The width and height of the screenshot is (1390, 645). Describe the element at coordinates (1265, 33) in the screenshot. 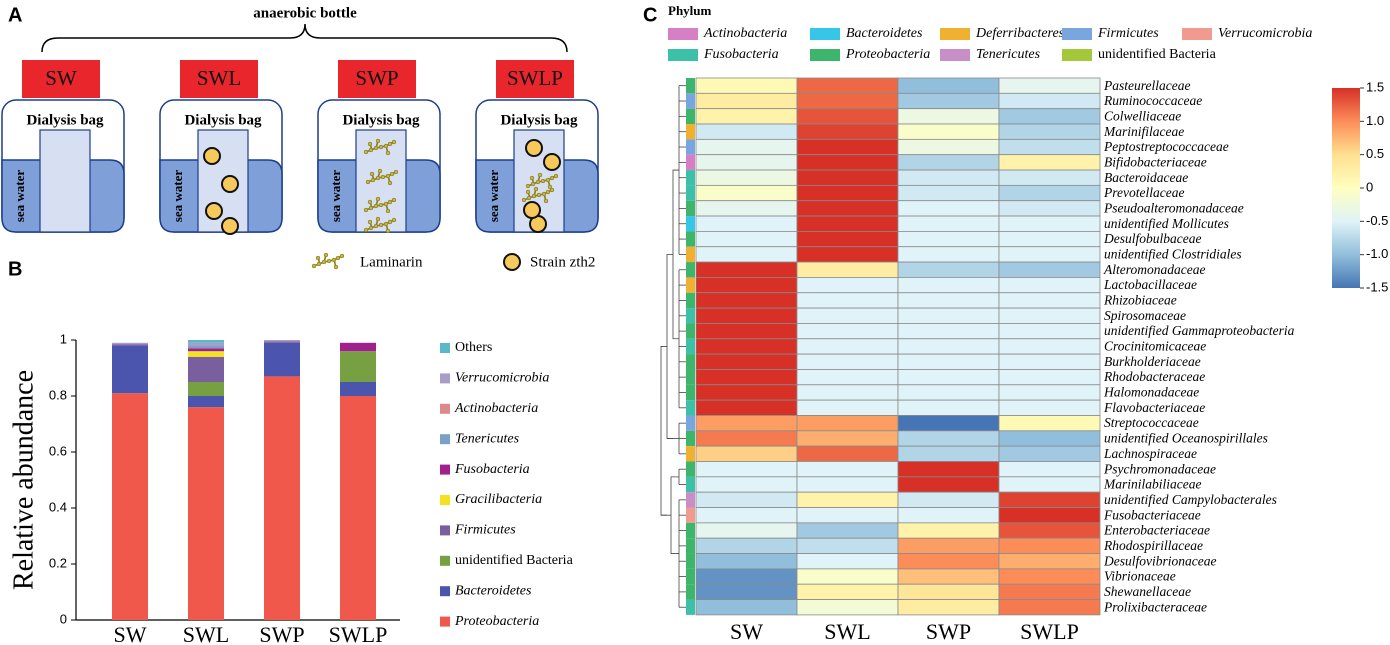

I see `legend-label: Verrucomicrobia` at that location.